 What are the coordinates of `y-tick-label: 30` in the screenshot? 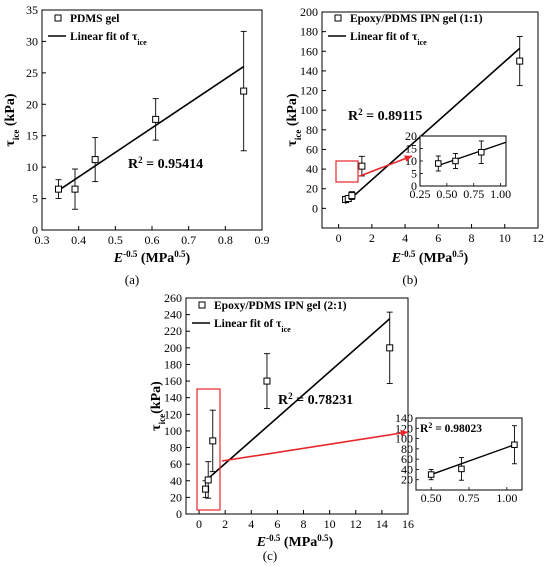 It's located at (32, 41).